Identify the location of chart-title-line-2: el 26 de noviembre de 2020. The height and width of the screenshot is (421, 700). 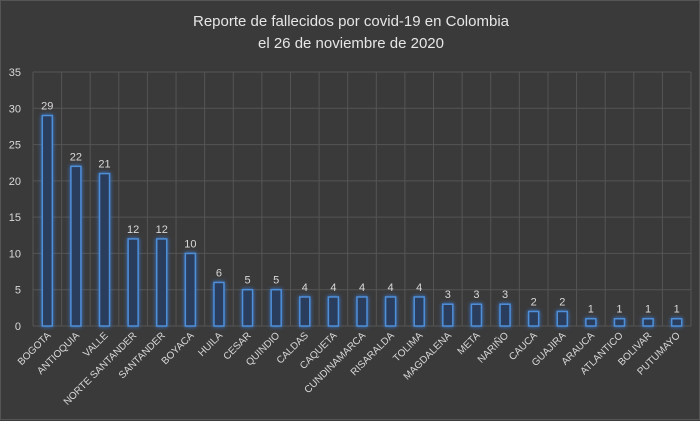
(351, 43).